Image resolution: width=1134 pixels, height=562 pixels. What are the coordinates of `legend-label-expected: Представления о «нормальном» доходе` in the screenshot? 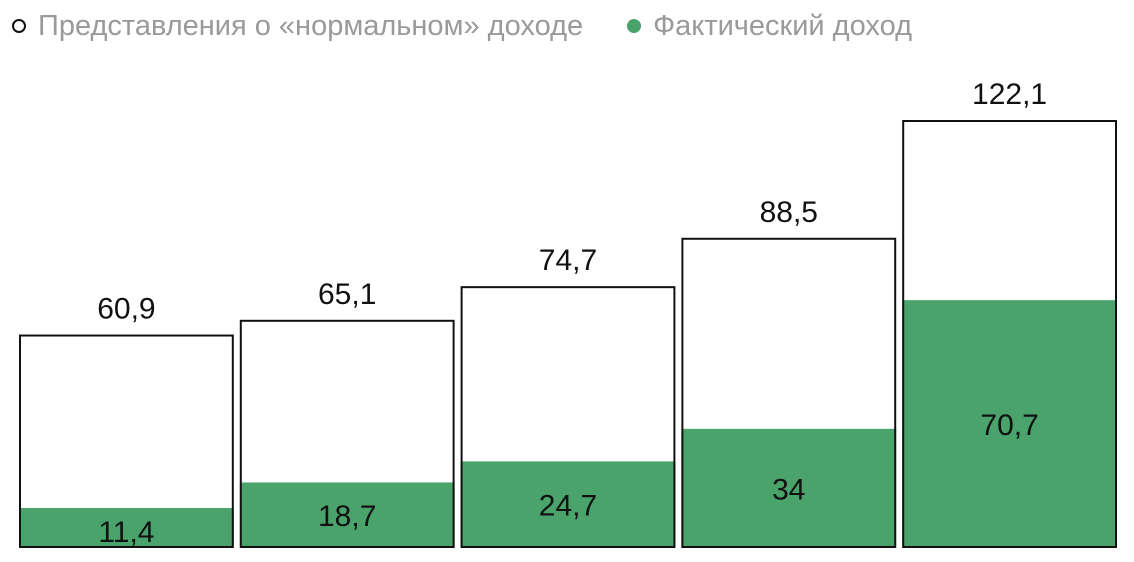 It's located at (311, 25).